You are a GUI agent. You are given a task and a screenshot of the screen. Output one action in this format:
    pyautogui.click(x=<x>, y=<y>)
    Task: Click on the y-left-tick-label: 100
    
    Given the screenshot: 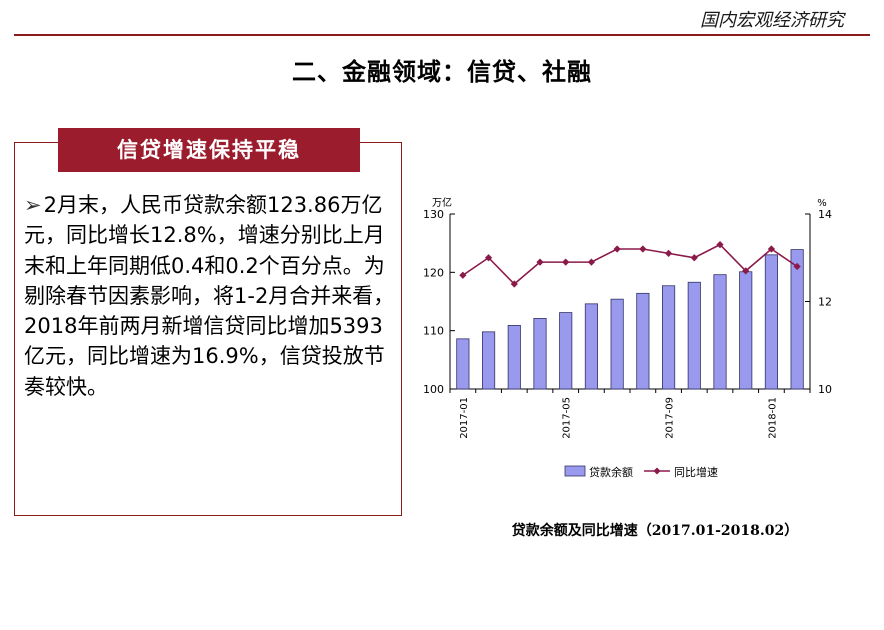 What is the action you would take?
    pyautogui.click(x=433, y=389)
    